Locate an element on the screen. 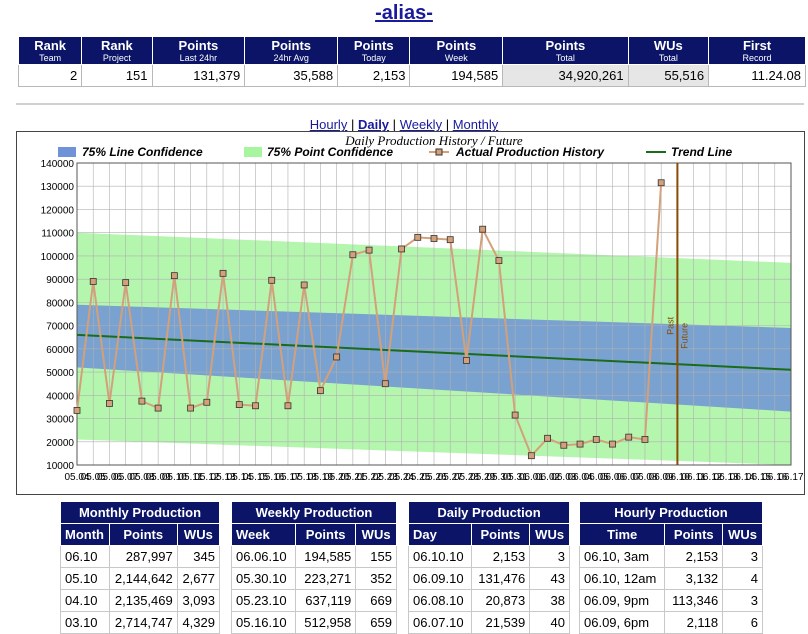 The width and height of the screenshot is (808, 634). cell: 06.07.10 is located at coordinates (440, 622).